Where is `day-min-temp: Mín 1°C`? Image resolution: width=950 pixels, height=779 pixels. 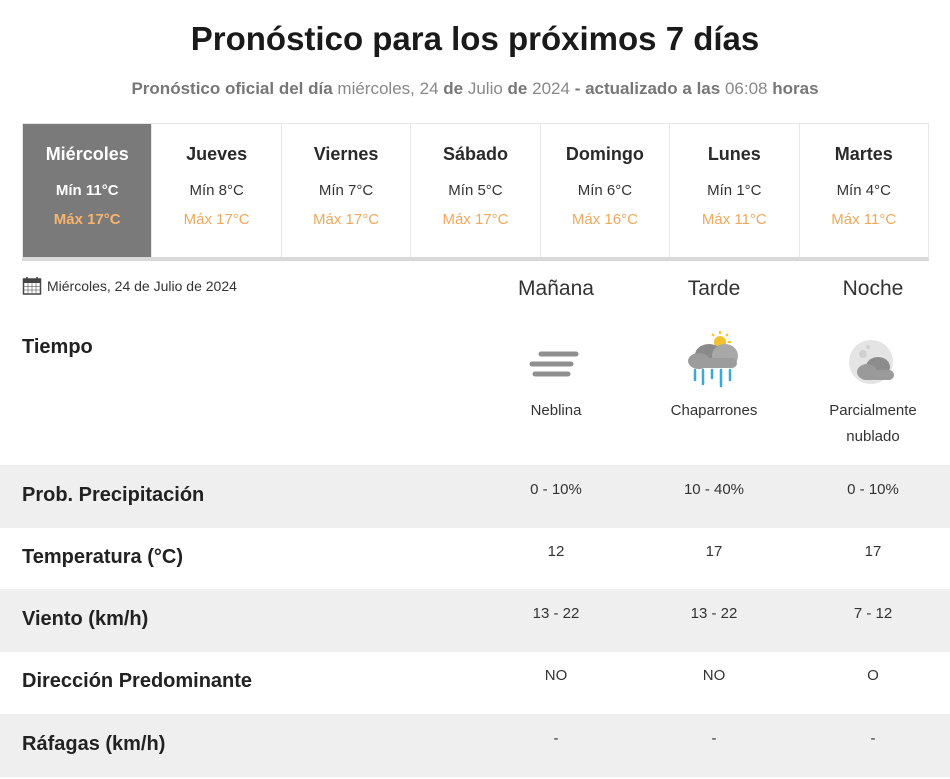 day-min-temp: Mín 1°C is located at coordinates (734, 190).